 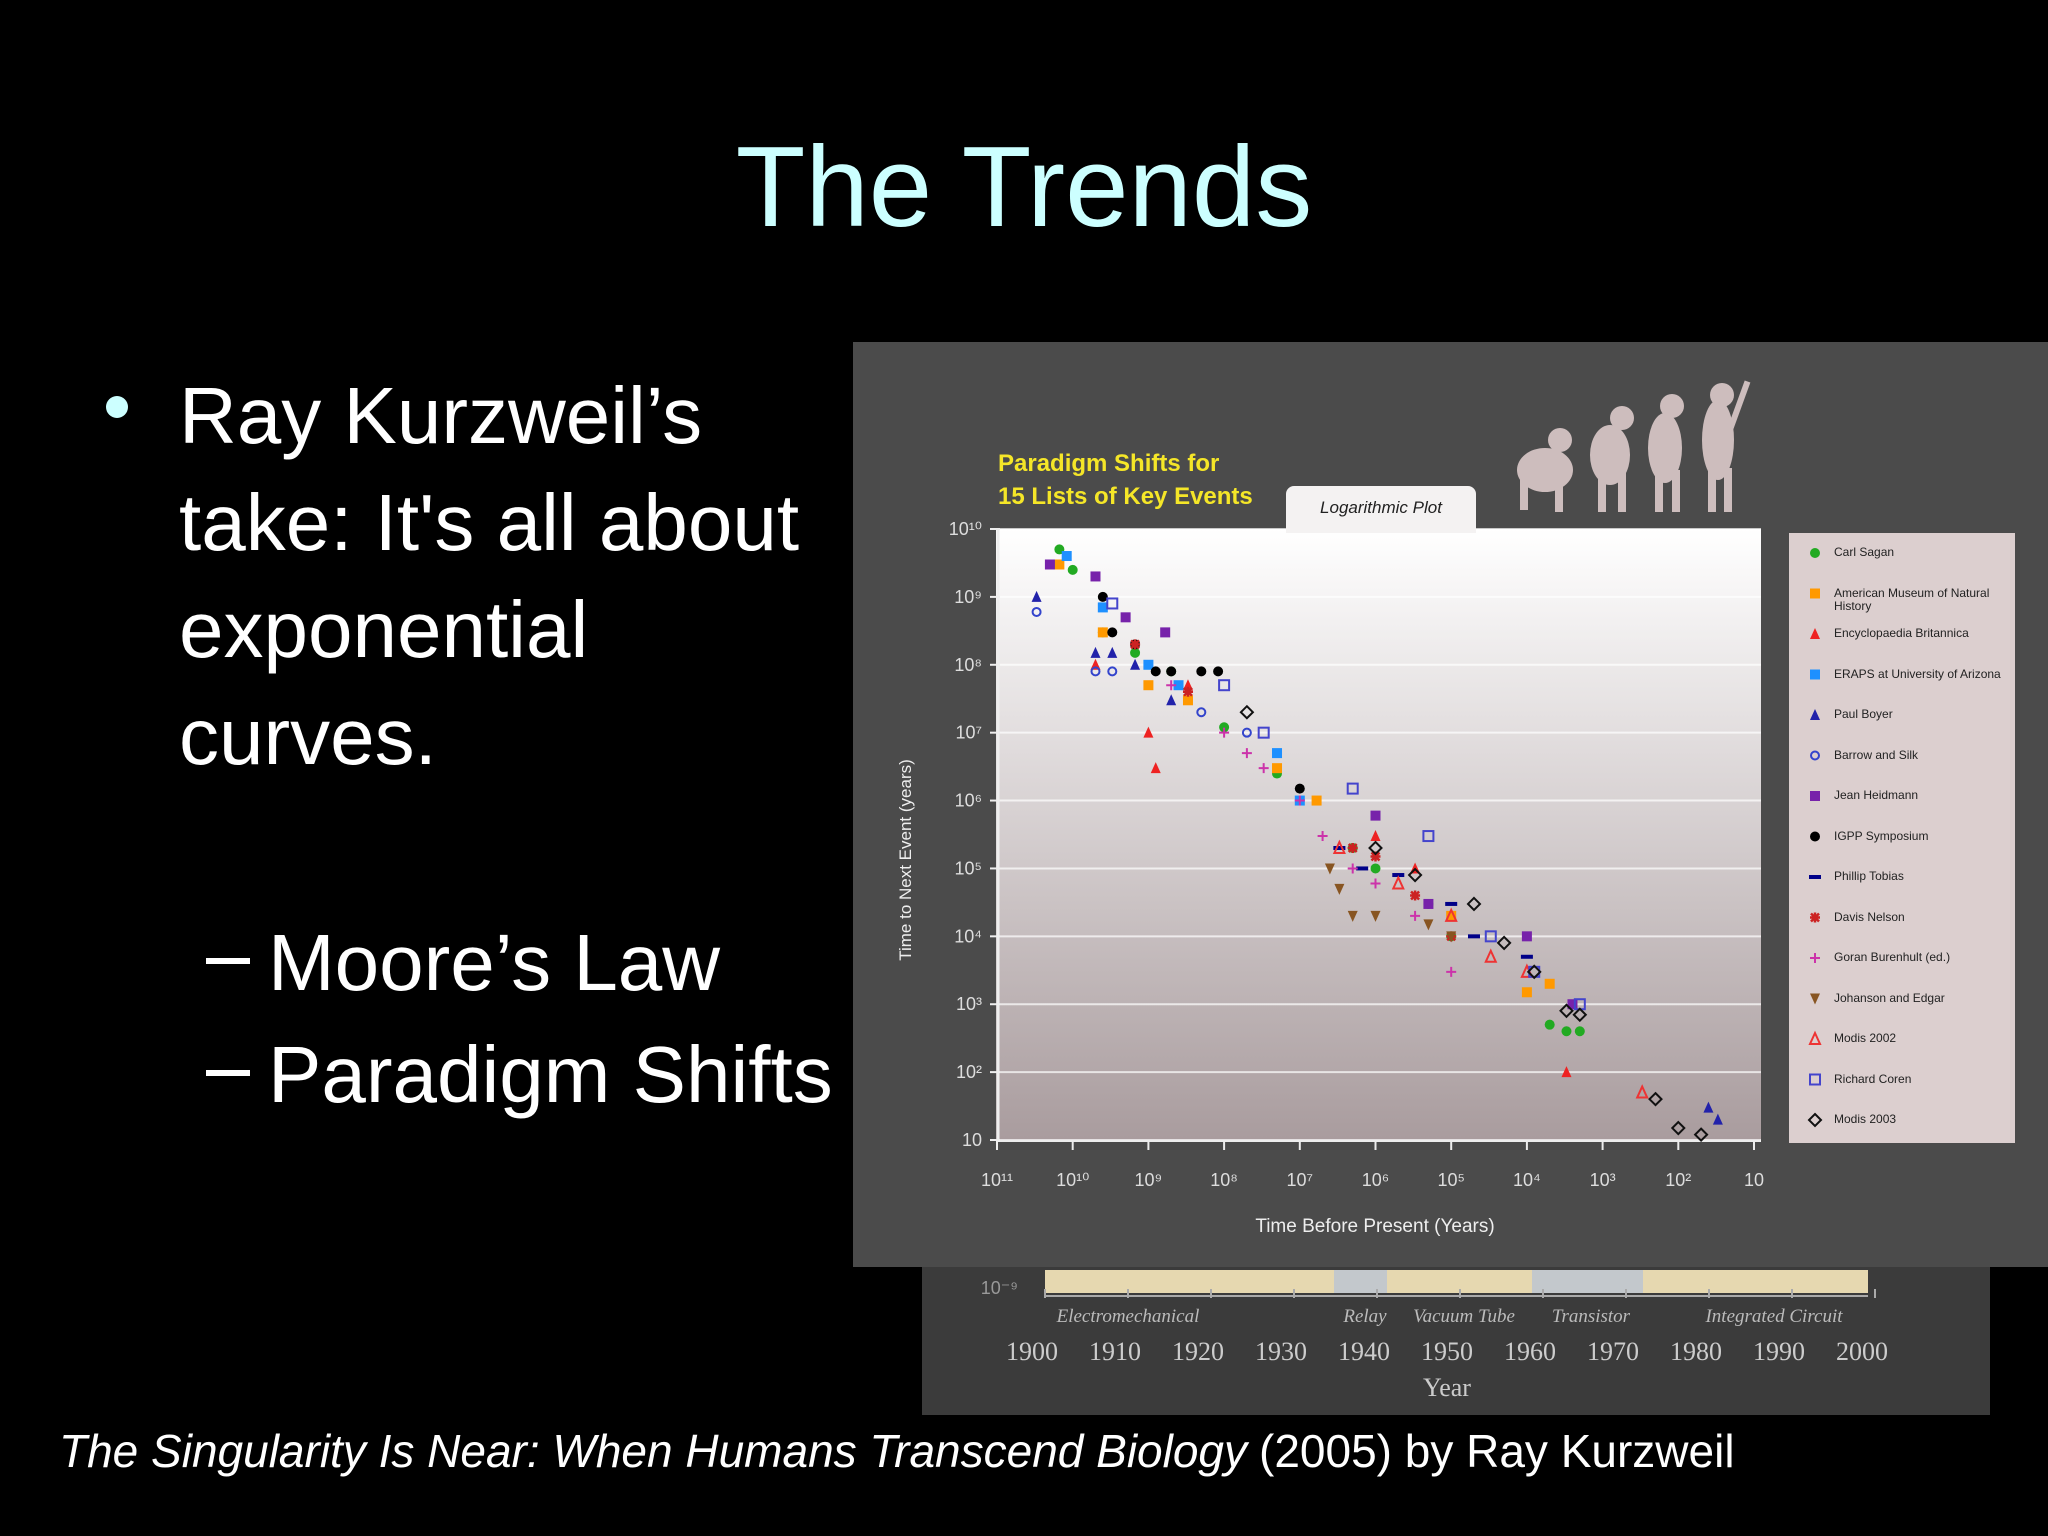 What do you see at coordinates (1902, 838) in the screenshot?
I see `legend-box` at bounding box center [1902, 838].